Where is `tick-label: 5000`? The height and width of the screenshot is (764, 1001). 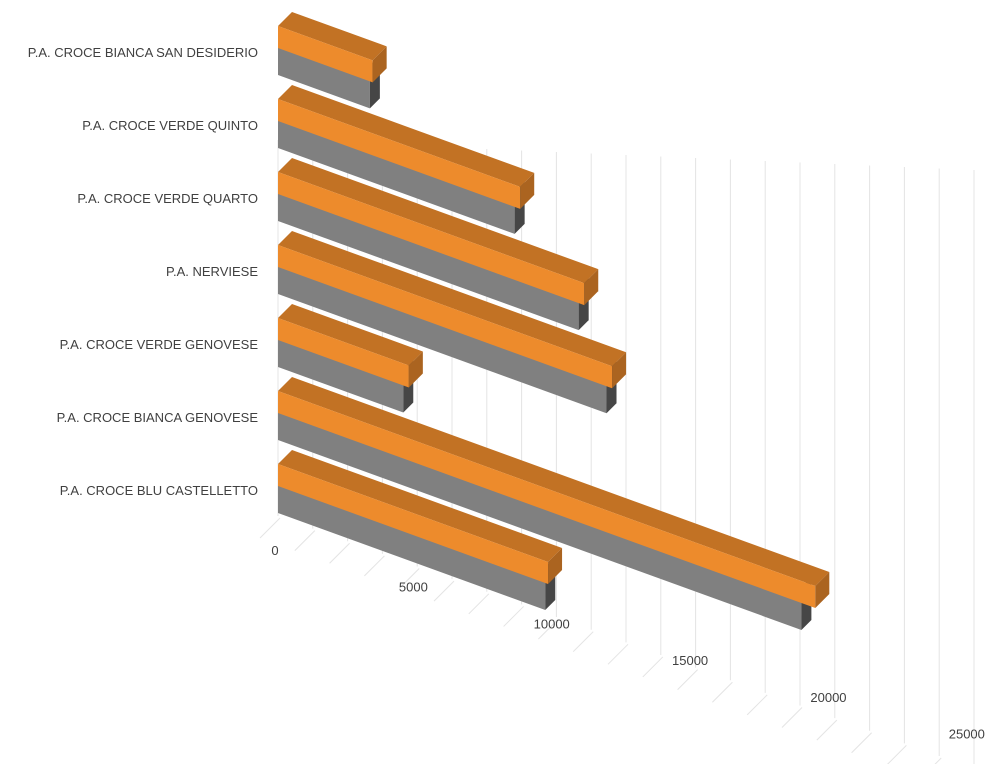 tick-label: 5000 is located at coordinates (413, 587).